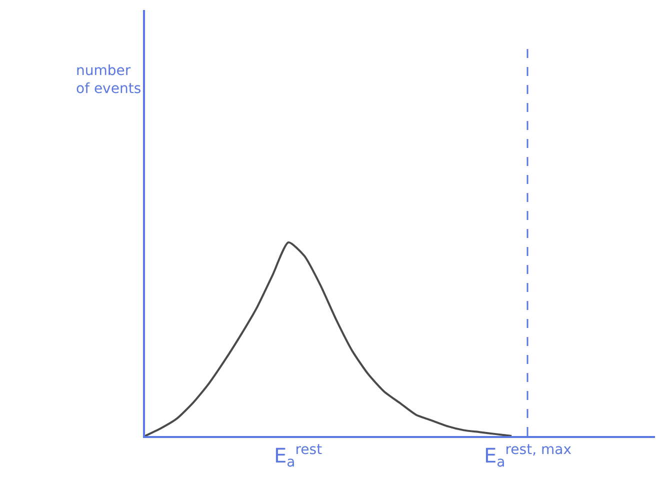 The height and width of the screenshot is (496, 658). Describe the element at coordinates (109, 80) in the screenshot. I see `text: number of events` at that location.